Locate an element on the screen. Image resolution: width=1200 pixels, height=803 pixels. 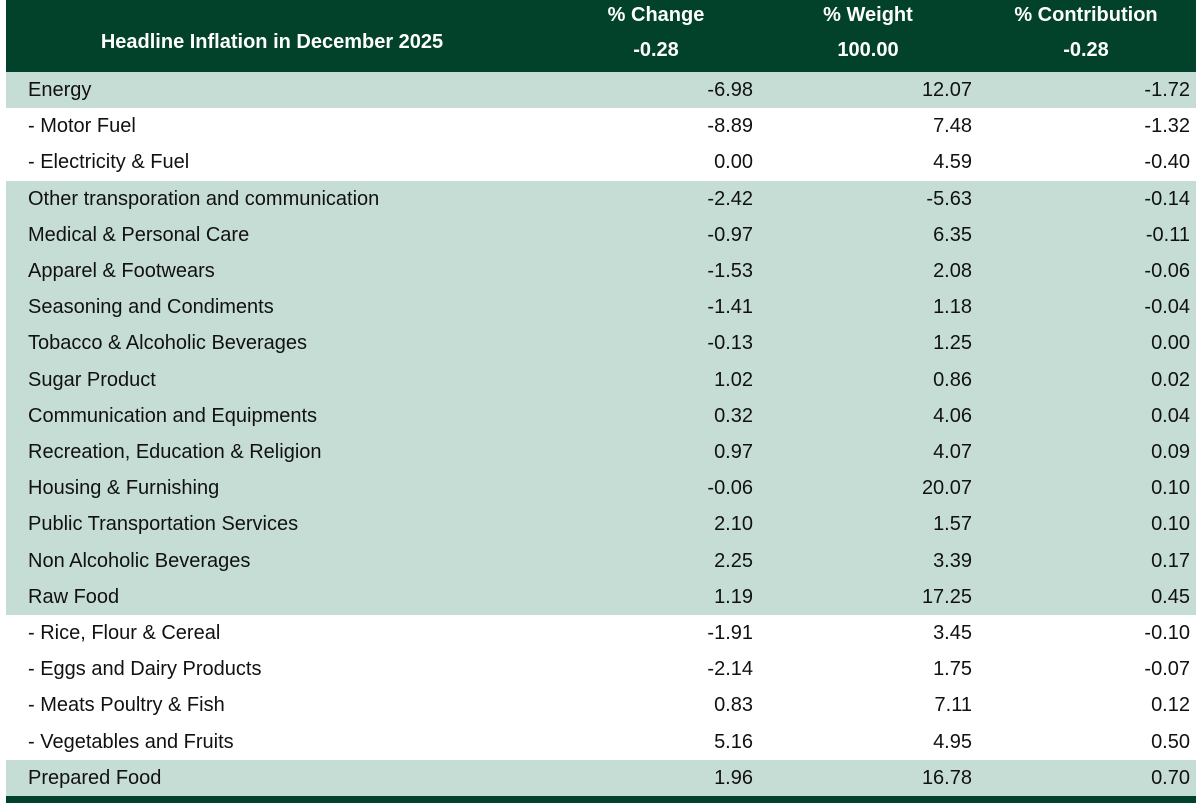
cell-value: -6.98 is located at coordinates (730, 90).